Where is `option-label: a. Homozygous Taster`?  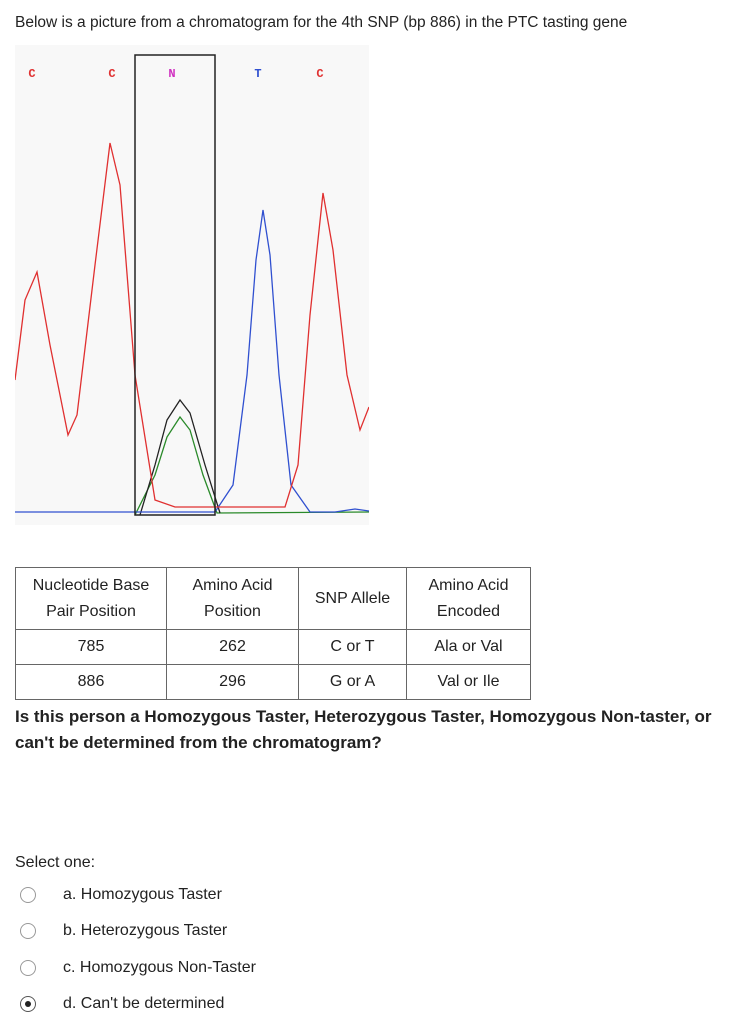
option-label: a. Homozygous Taster is located at coordinates (142, 894).